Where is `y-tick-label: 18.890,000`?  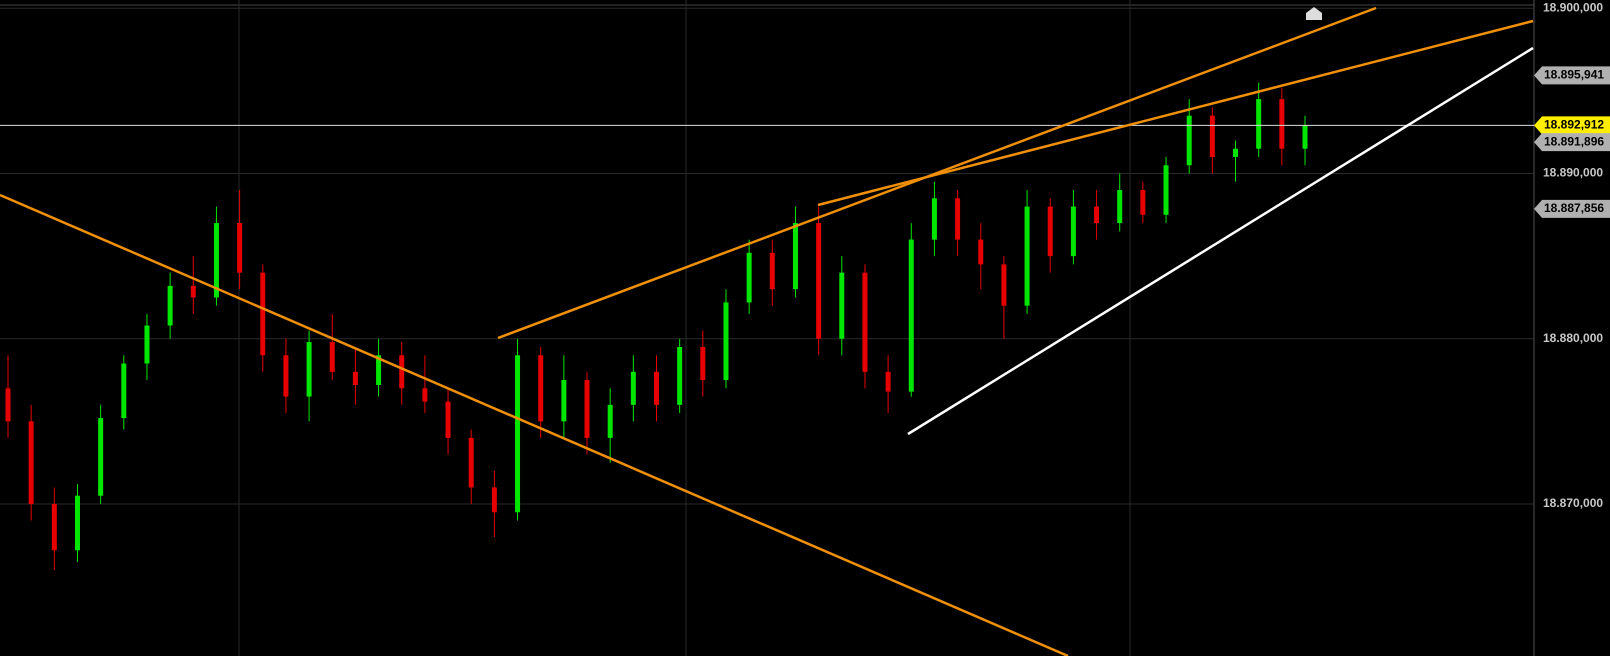 y-tick-label: 18.890,000 is located at coordinates (1573, 173).